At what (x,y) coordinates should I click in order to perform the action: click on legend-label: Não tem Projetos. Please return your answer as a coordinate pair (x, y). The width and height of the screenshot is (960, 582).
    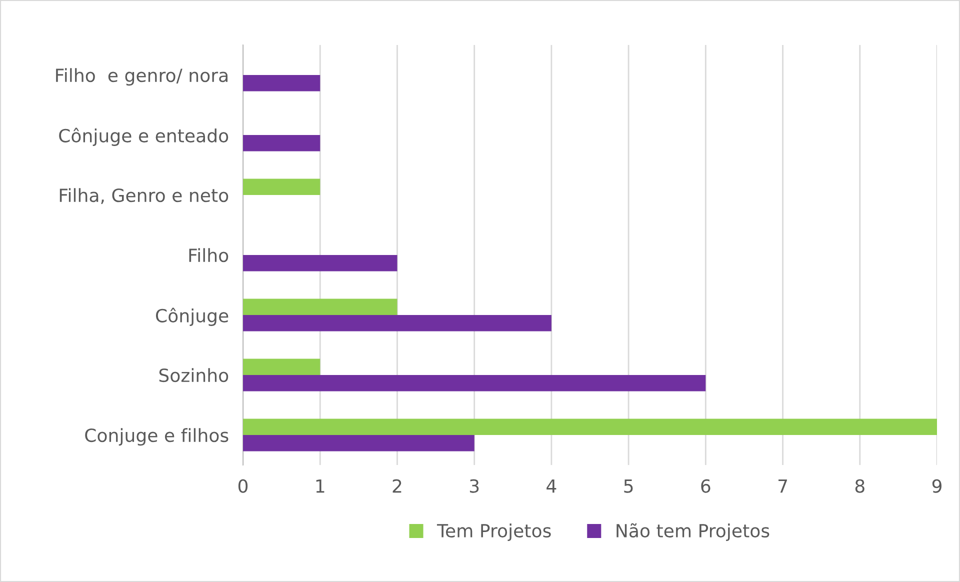
    Looking at the image, I should click on (693, 532).